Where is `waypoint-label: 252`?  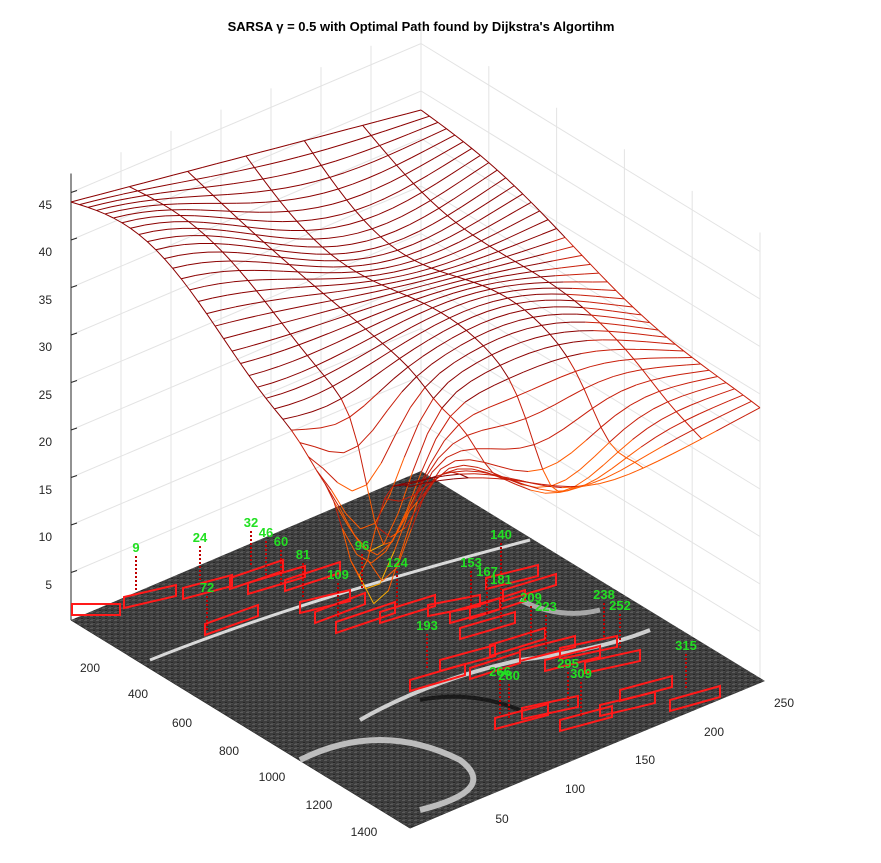 waypoint-label: 252 is located at coordinates (620, 605).